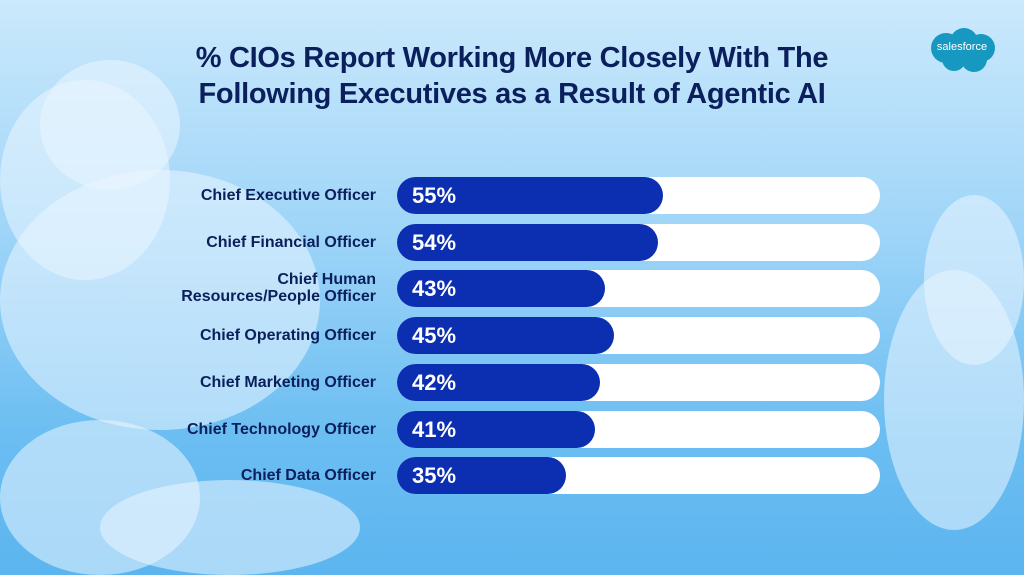  Describe the element at coordinates (434, 476) in the screenshot. I see `data-label: 35%` at that location.